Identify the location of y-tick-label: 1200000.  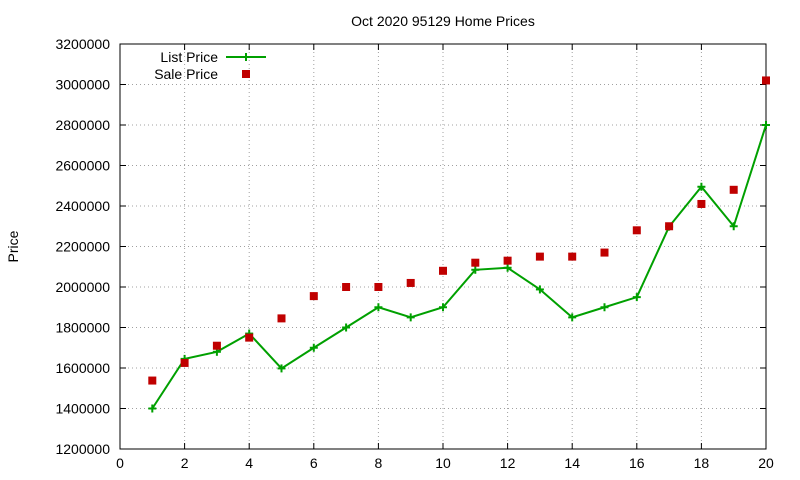
(82, 449).